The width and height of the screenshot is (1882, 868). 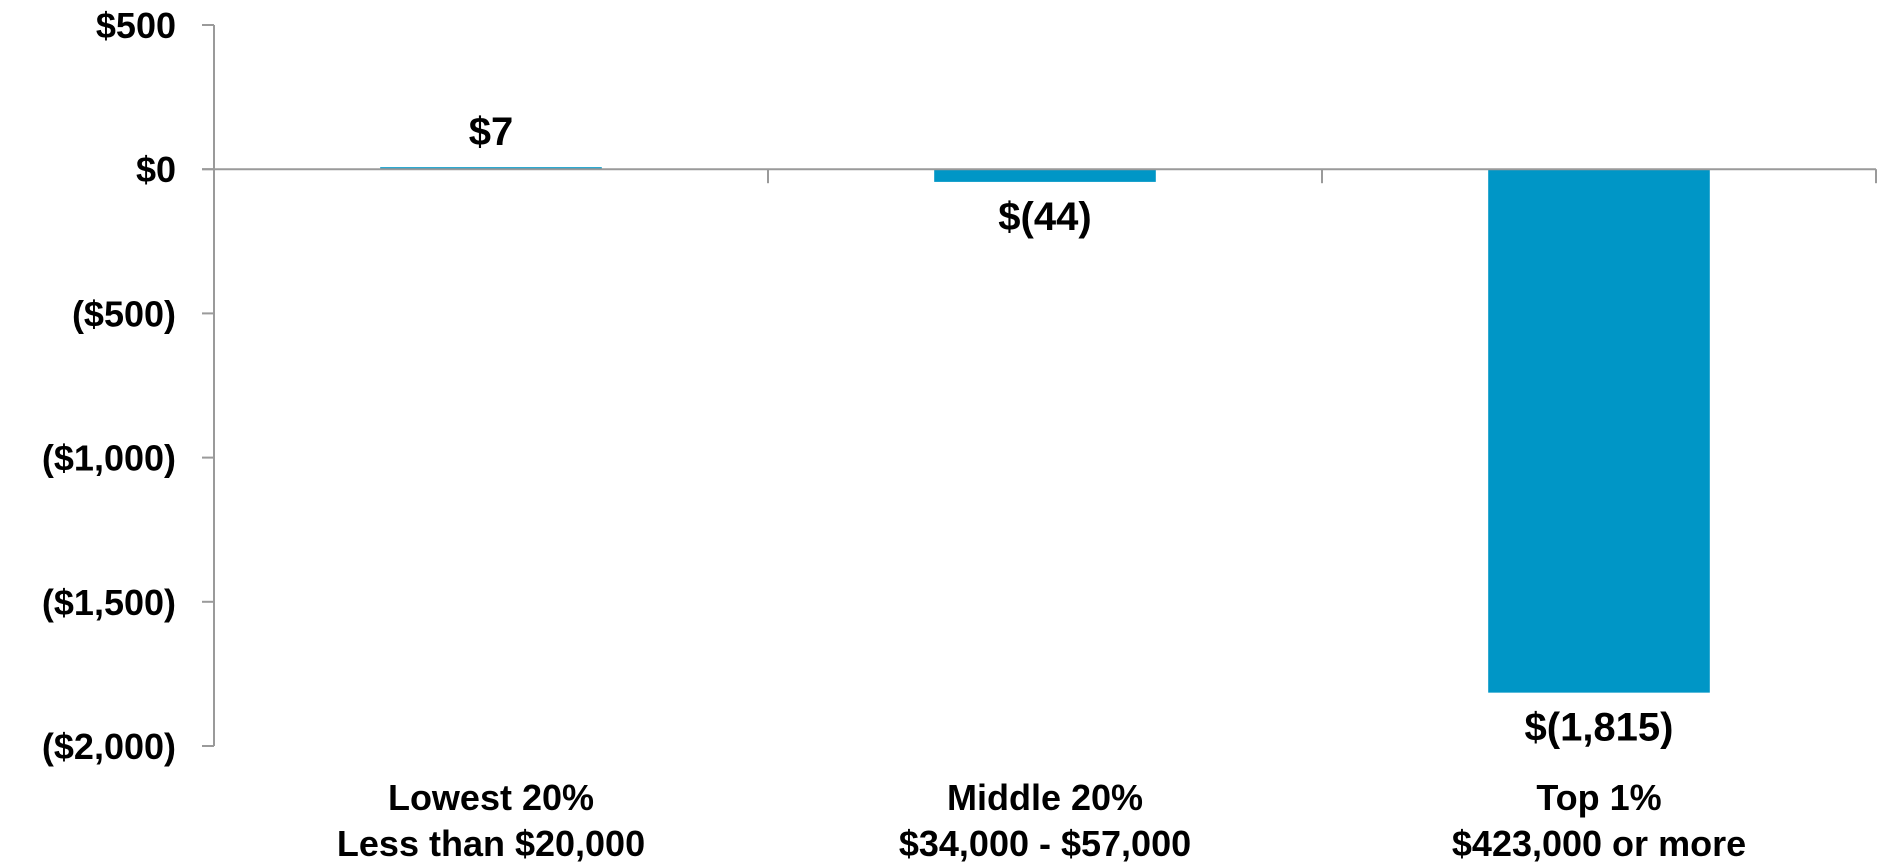 What do you see at coordinates (124, 313) in the screenshot?
I see `y-tick-label: ($500)` at bounding box center [124, 313].